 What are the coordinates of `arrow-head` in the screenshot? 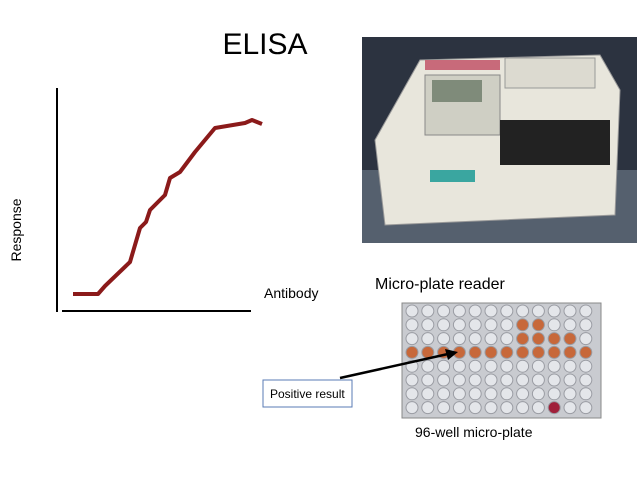 It's located at (451, 354).